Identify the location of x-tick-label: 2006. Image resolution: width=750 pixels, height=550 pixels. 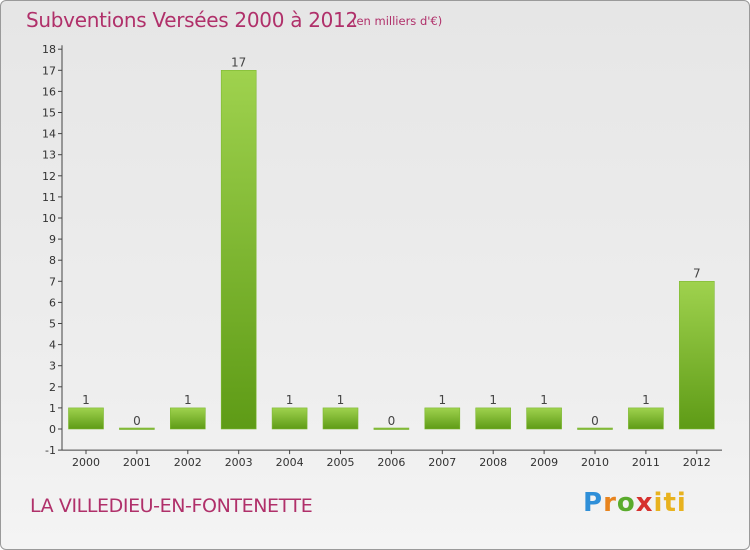
(391, 462).